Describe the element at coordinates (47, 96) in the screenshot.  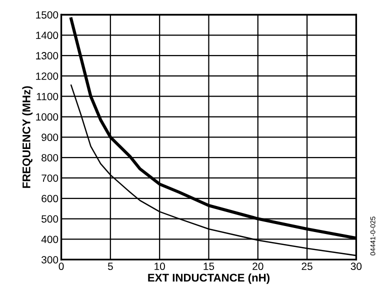
I see `y-tick-label: 1100` at that location.